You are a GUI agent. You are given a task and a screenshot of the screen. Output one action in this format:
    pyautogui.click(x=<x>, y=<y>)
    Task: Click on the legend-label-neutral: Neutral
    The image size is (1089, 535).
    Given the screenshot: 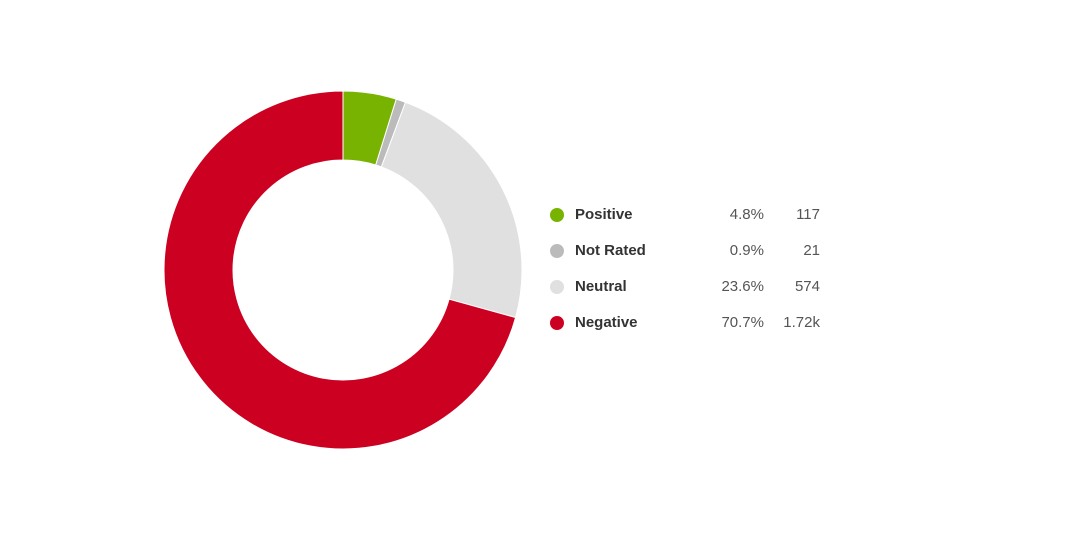 What is the action you would take?
    pyautogui.click(x=601, y=286)
    